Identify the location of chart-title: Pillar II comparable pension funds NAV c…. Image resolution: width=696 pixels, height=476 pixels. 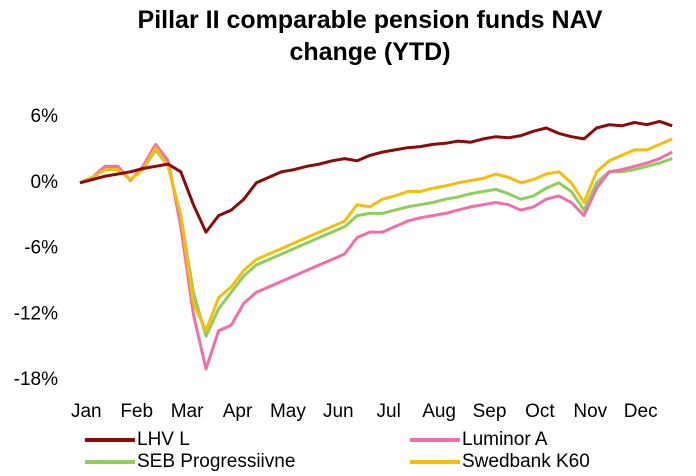
(370, 36).